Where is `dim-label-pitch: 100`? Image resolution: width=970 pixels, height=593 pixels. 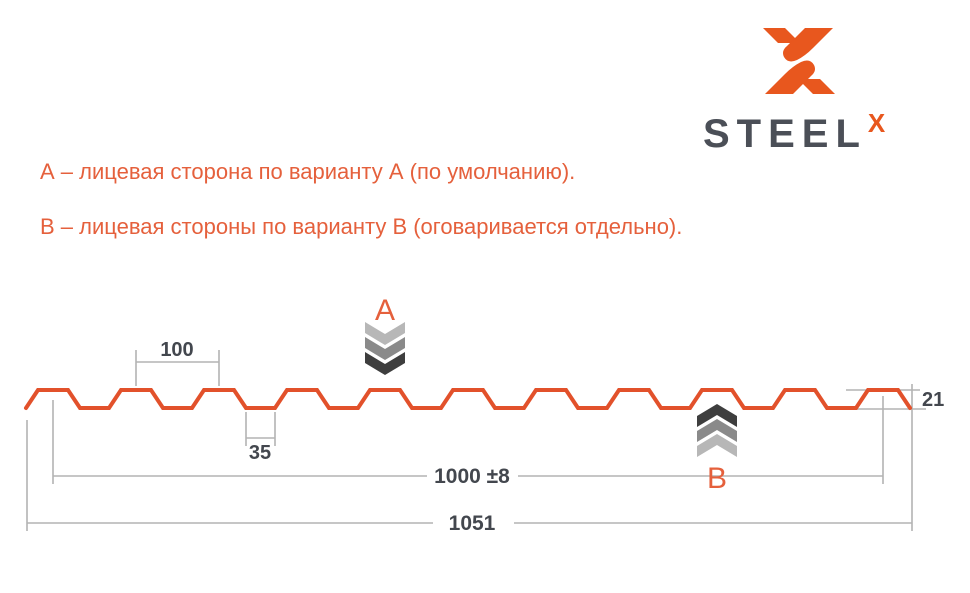 dim-label-pitch: 100 is located at coordinates (176, 350).